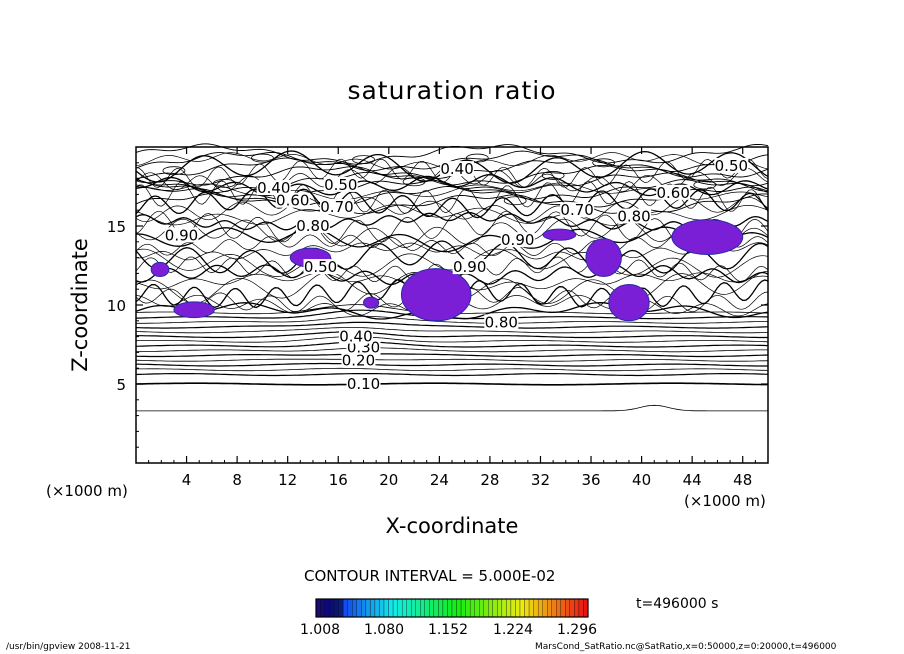 The width and height of the screenshot is (904, 654). I want to click on contour-label: 0.10, so click(363, 384).